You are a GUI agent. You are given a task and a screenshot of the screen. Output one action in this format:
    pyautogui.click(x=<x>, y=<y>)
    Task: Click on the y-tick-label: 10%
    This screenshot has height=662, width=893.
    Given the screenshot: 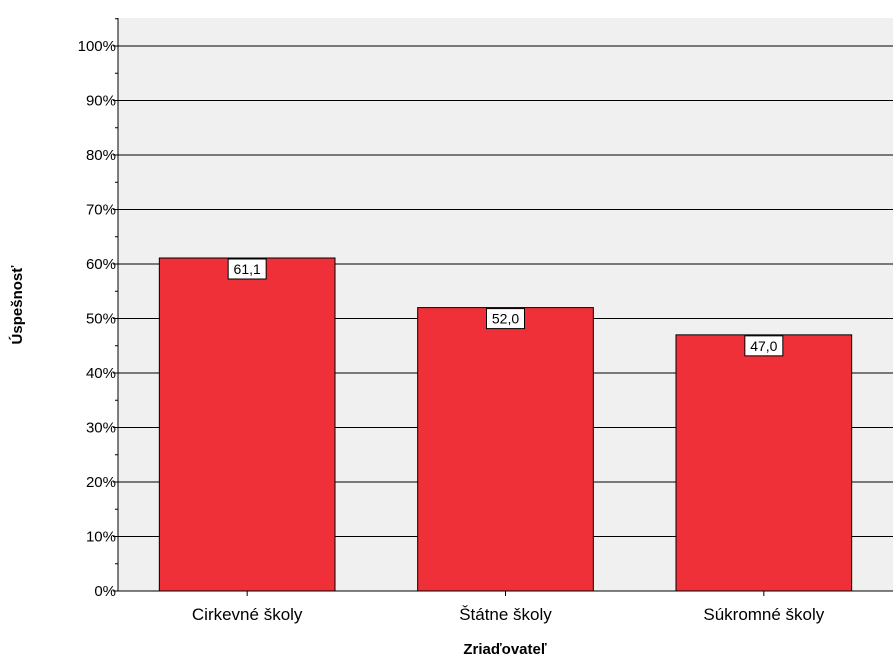 What is the action you would take?
    pyautogui.click(x=101, y=537)
    